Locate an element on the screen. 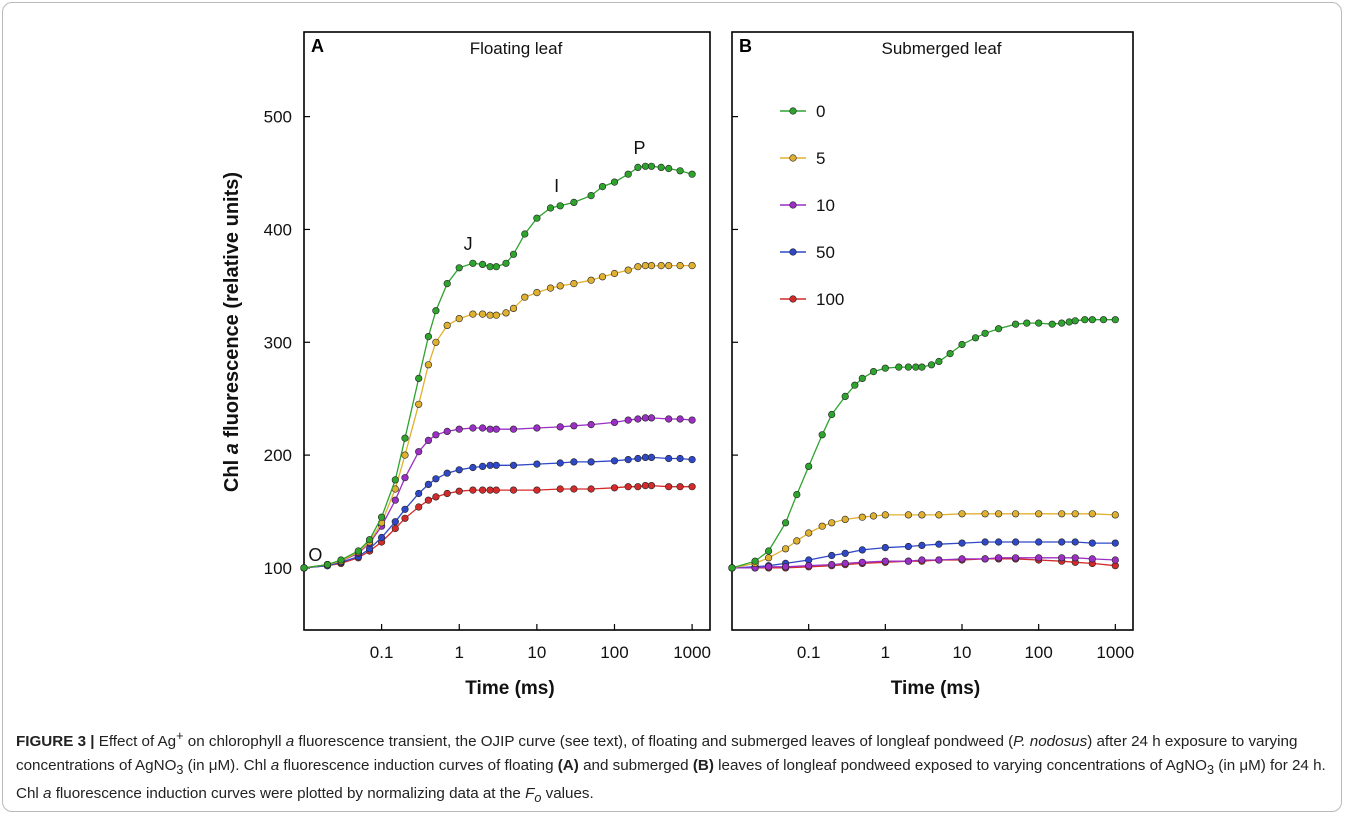 This screenshot has width=1346, height=816. y-tick-label: 100 is located at coordinates (278, 568).